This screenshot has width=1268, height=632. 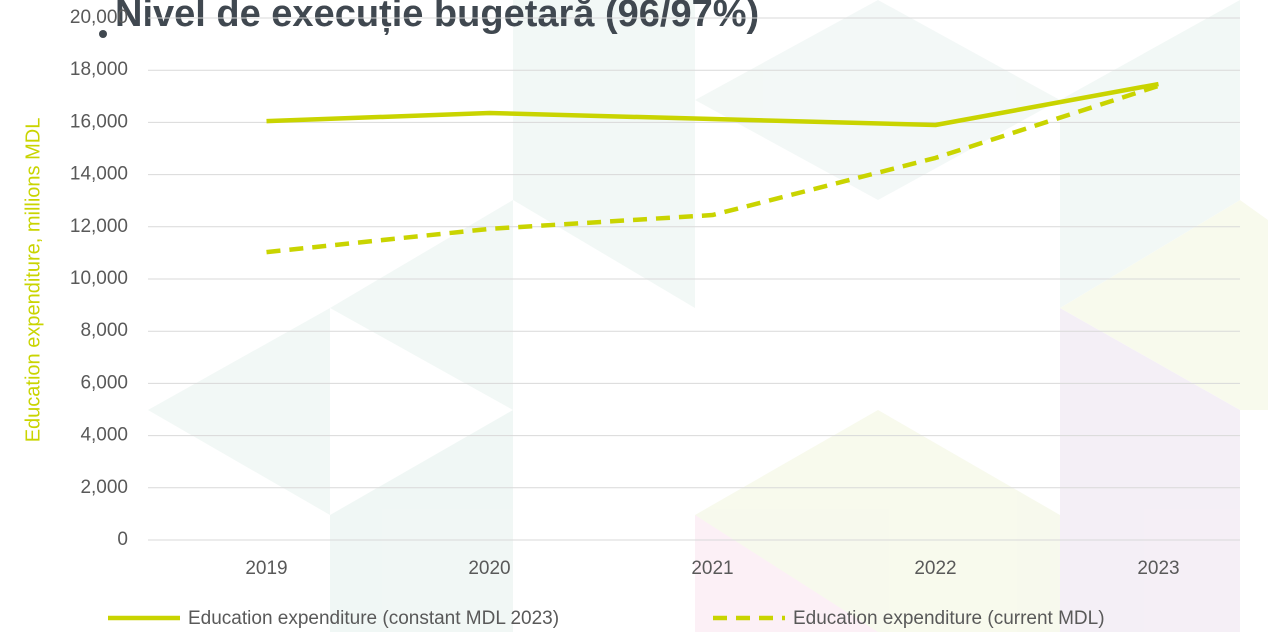 I want to click on y-tick-label: 20,000, so click(x=99, y=17).